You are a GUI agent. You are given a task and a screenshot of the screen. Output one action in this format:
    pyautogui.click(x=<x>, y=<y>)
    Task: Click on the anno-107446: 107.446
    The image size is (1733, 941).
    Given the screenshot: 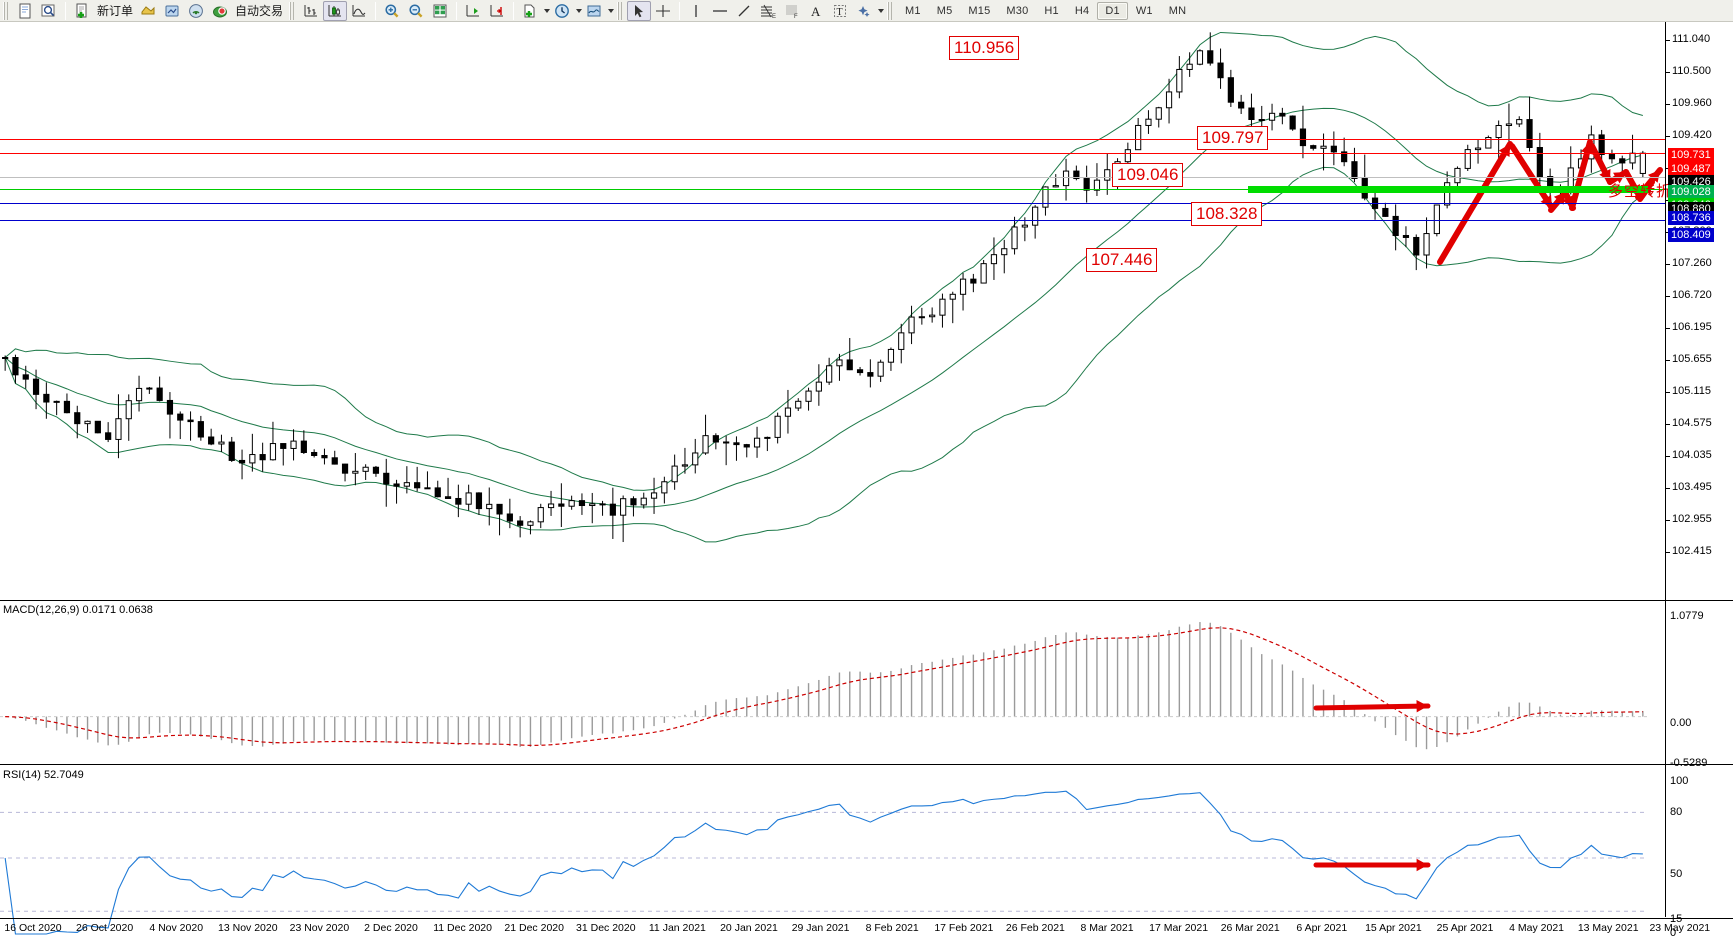 What is the action you would take?
    pyautogui.click(x=1122, y=260)
    